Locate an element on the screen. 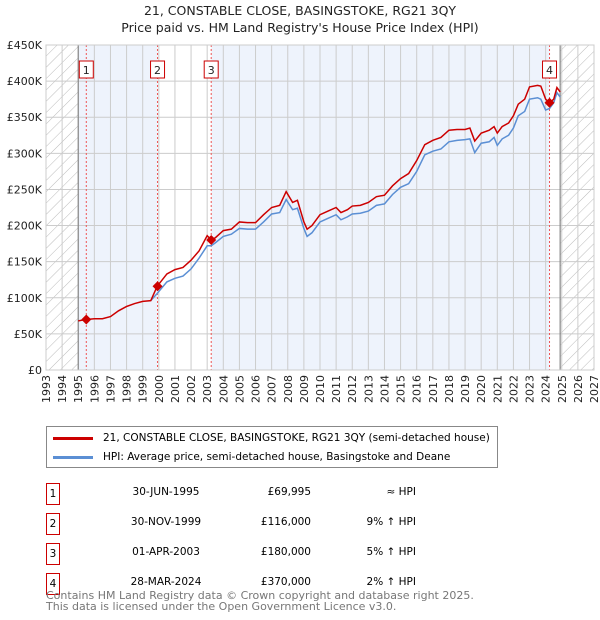 The height and width of the screenshot is (620, 600). transaction-price: £180,000 is located at coordinates (285, 552).